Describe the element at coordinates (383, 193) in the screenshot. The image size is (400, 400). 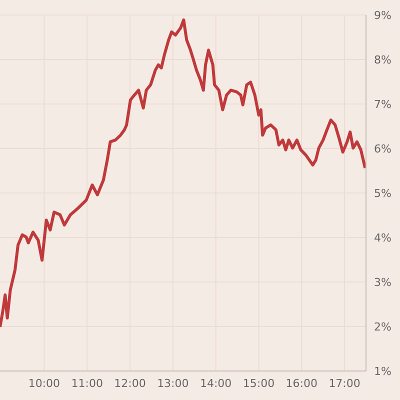
I see `y-tick-label: 5%` at that location.